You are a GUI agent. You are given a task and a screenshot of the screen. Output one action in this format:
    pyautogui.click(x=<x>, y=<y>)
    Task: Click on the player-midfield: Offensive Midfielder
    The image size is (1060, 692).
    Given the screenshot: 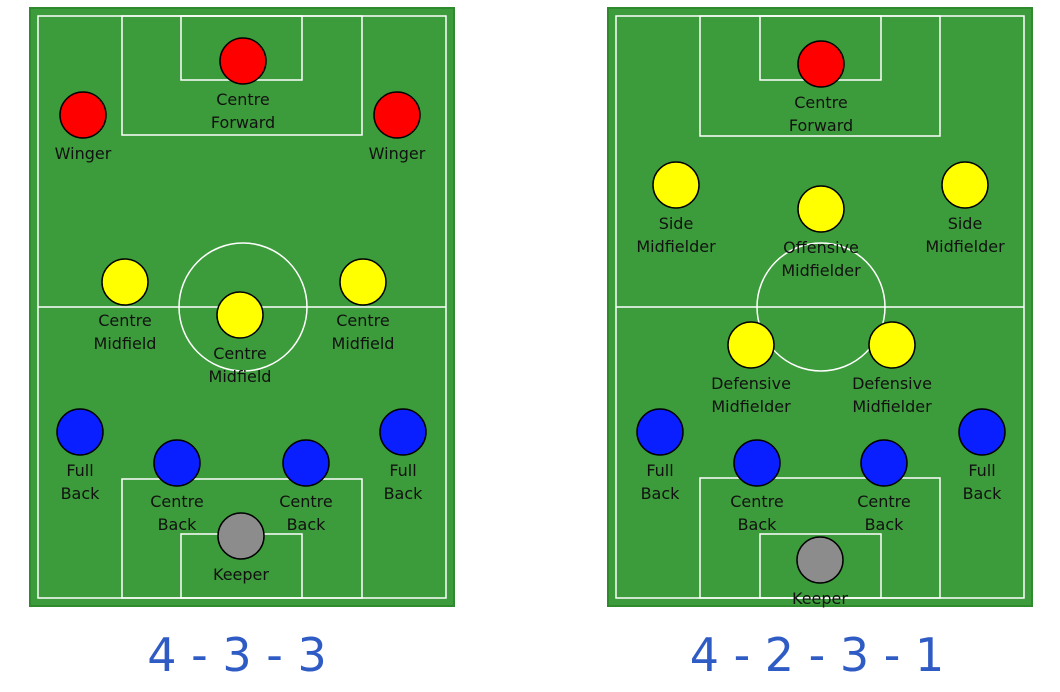 What is the action you would take?
    pyautogui.click(x=821, y=232)
    